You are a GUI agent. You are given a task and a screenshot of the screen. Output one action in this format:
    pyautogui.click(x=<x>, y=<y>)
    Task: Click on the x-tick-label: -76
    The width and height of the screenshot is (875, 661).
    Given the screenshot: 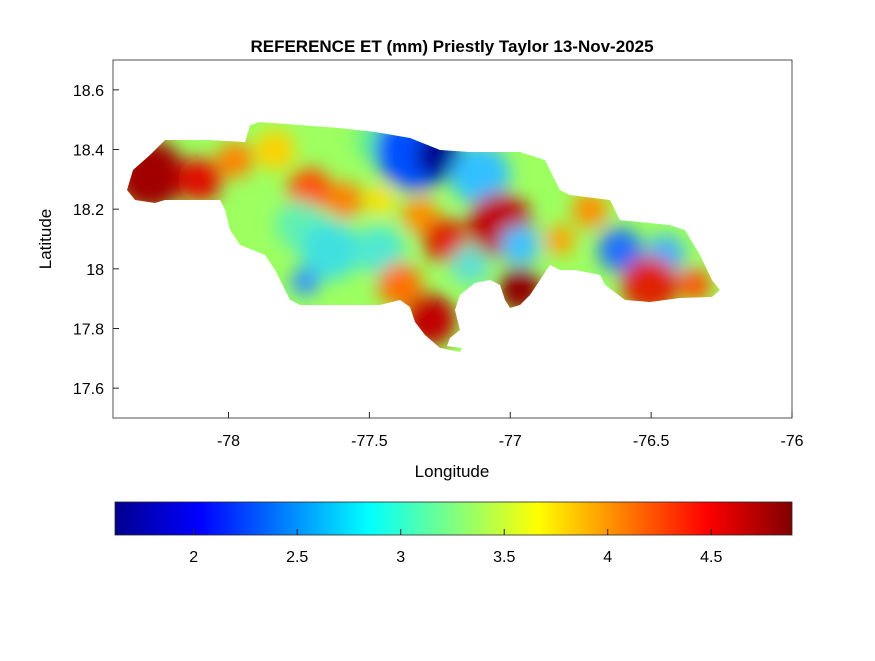 What is the action you would take?
    pyautogui.click(x=791, y=441)
    